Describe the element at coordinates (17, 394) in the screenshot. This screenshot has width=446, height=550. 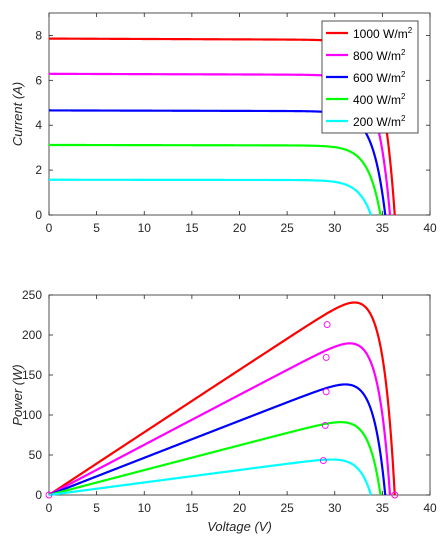
I see `y-axis-label: Power (W)` at that location.